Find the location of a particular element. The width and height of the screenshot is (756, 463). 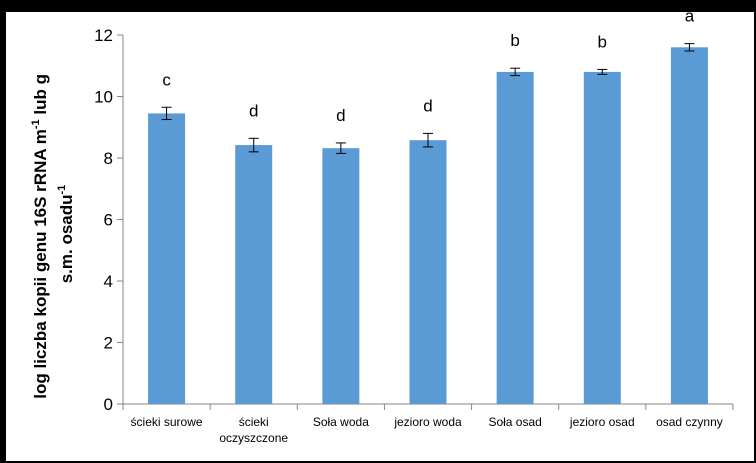

category-label: jezioro osad is located at coordinates (602, 422).